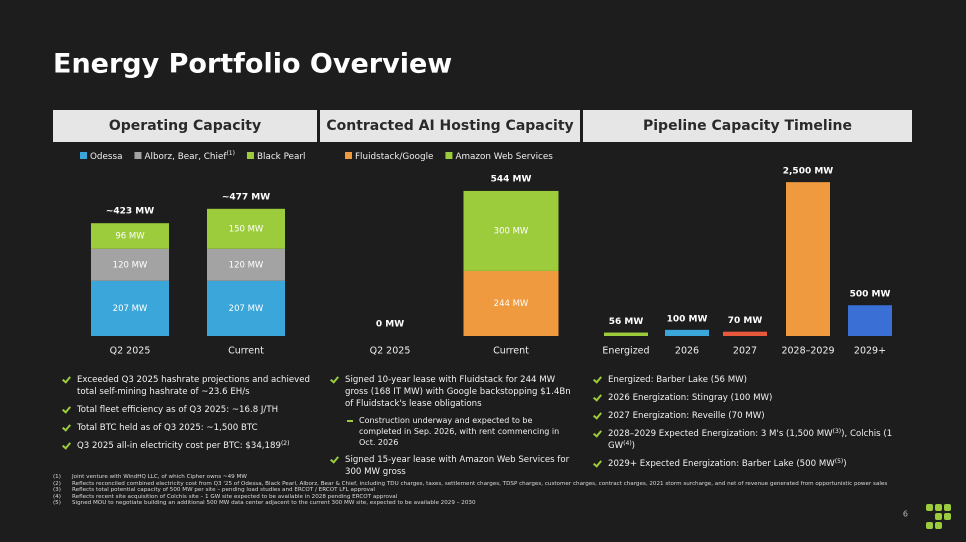 Image resolution: width=966 pixels, height=542 pixels. Describe the element at coordinates (839, 461) in the screenshot. I see `footnote-ref: (5)` at that location.